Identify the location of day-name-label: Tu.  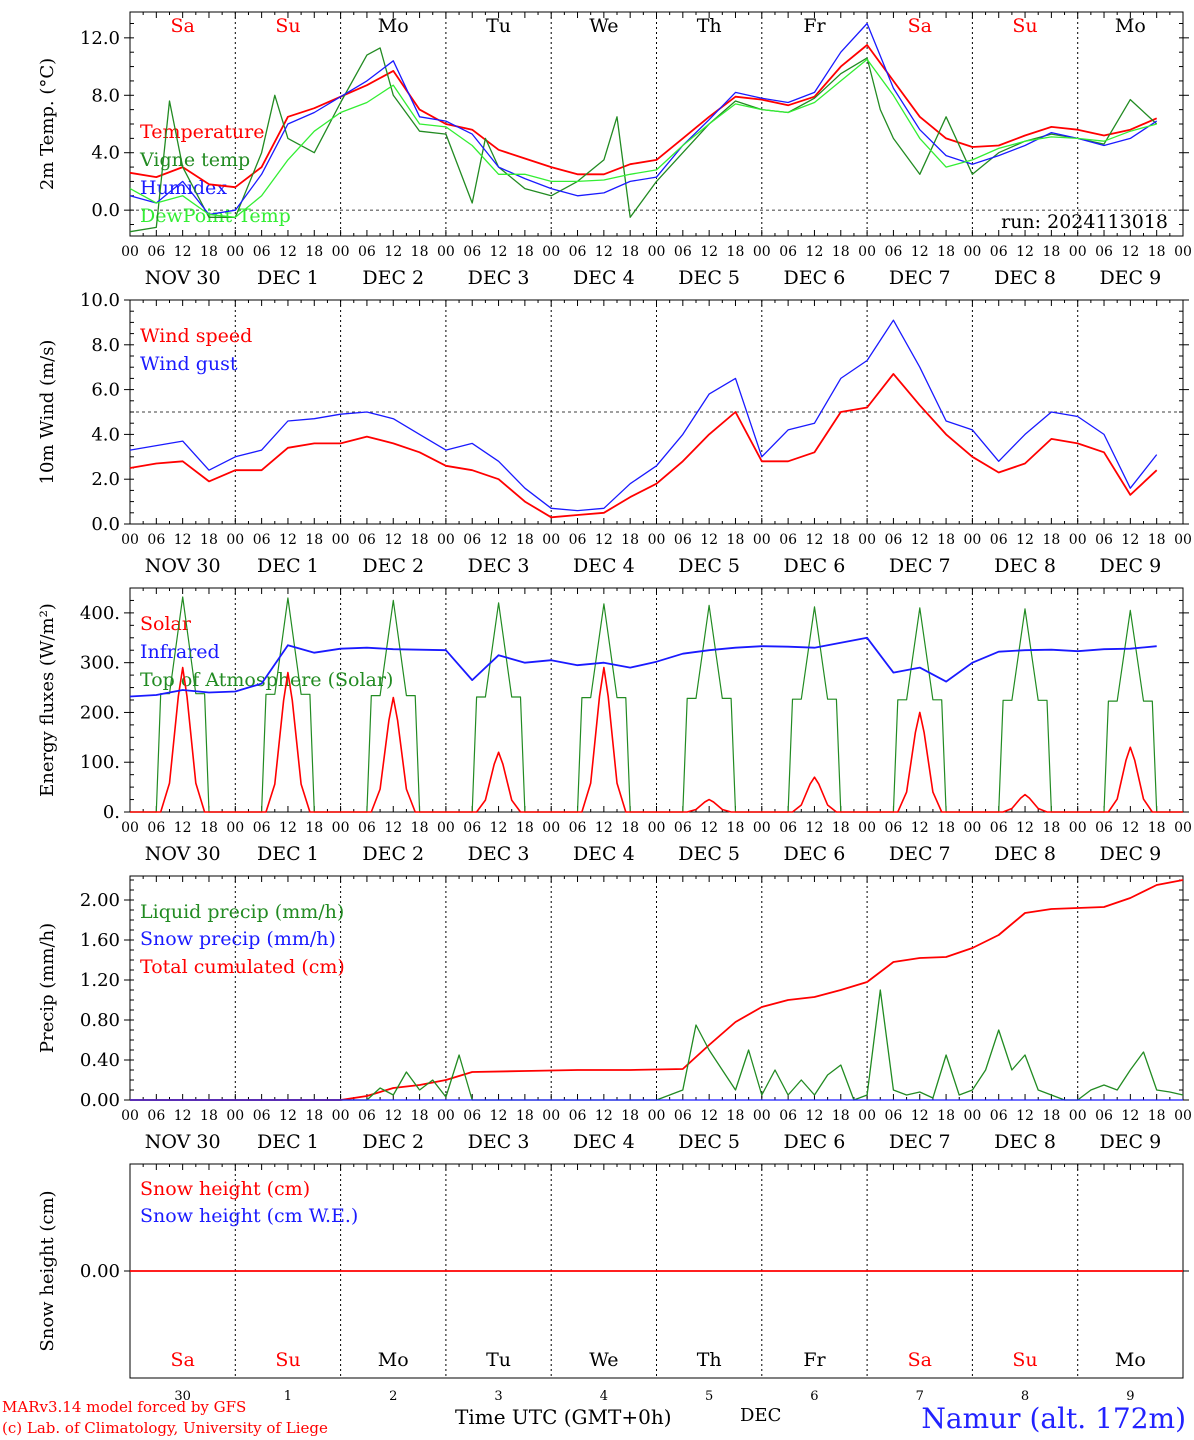
(498, 1360).